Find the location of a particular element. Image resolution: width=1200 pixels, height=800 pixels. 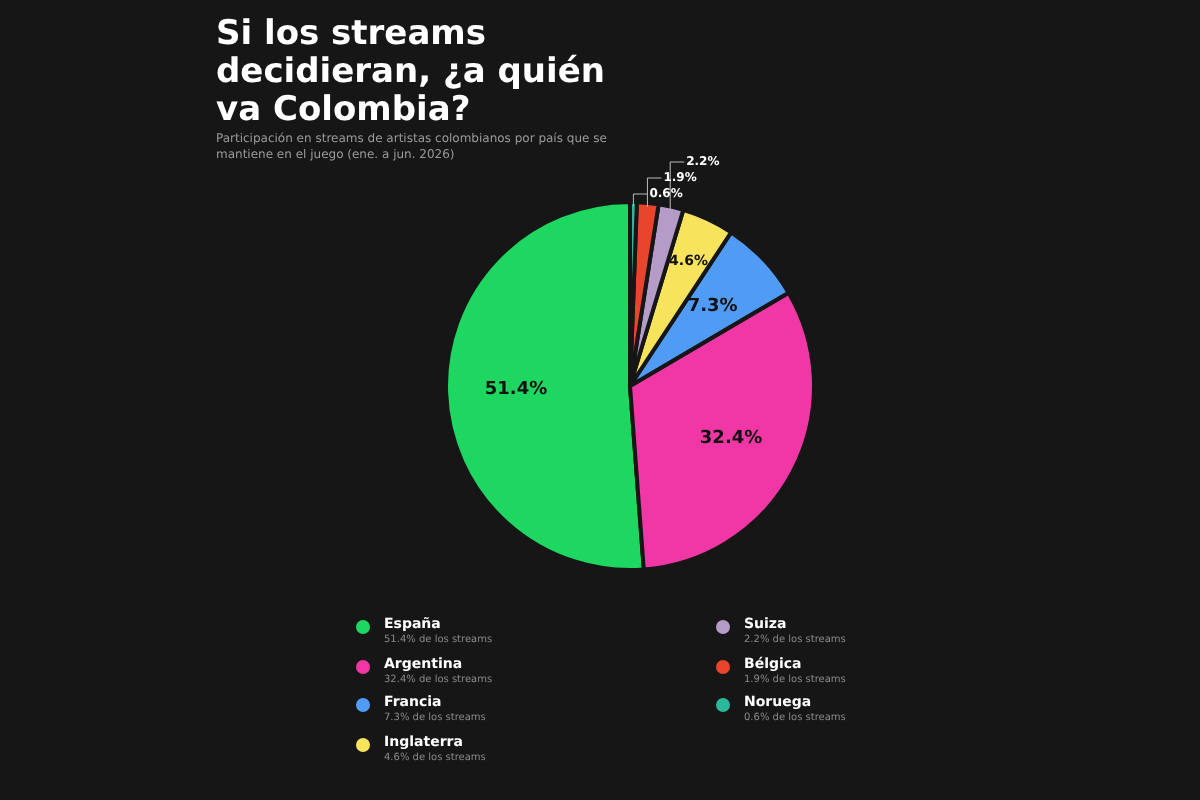

data-label: 32.4% is located at coordinates (731, 438).